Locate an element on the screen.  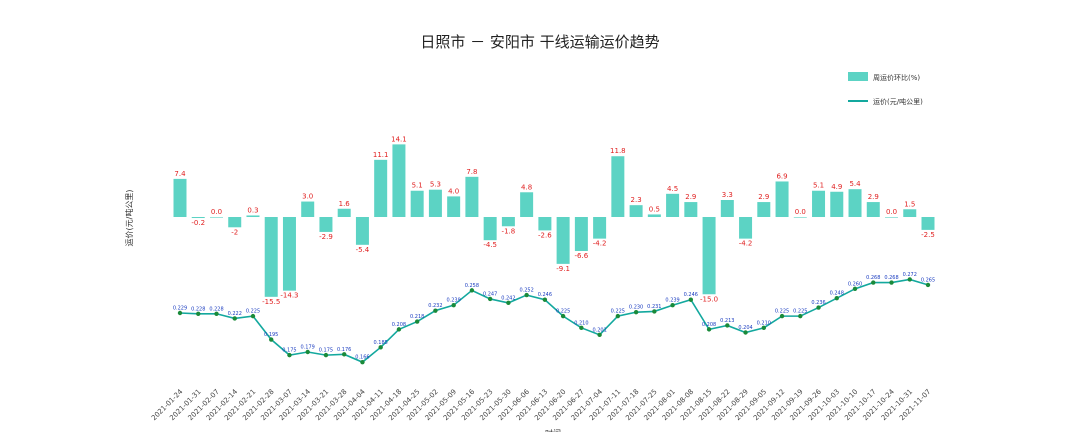
price-label-8: 0.175 is located at coordinates (326, 351).